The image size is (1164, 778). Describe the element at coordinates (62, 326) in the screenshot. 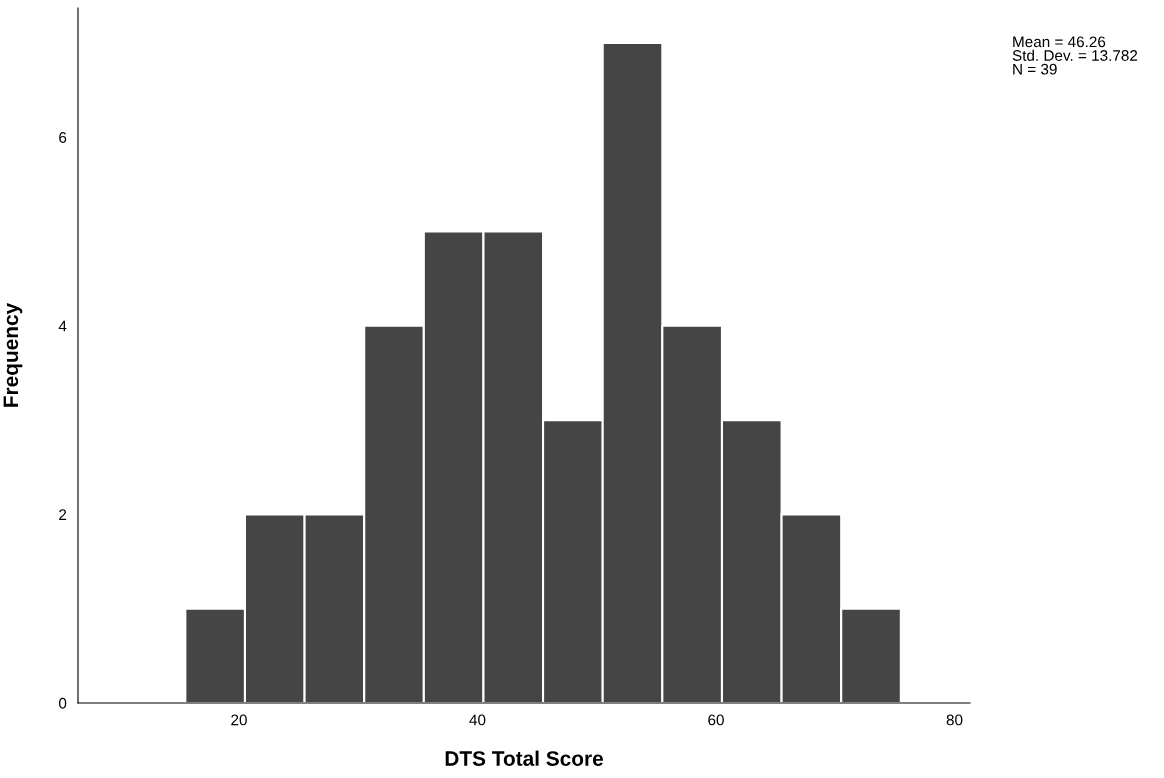

I see `y-tick-label: 4` at that location.